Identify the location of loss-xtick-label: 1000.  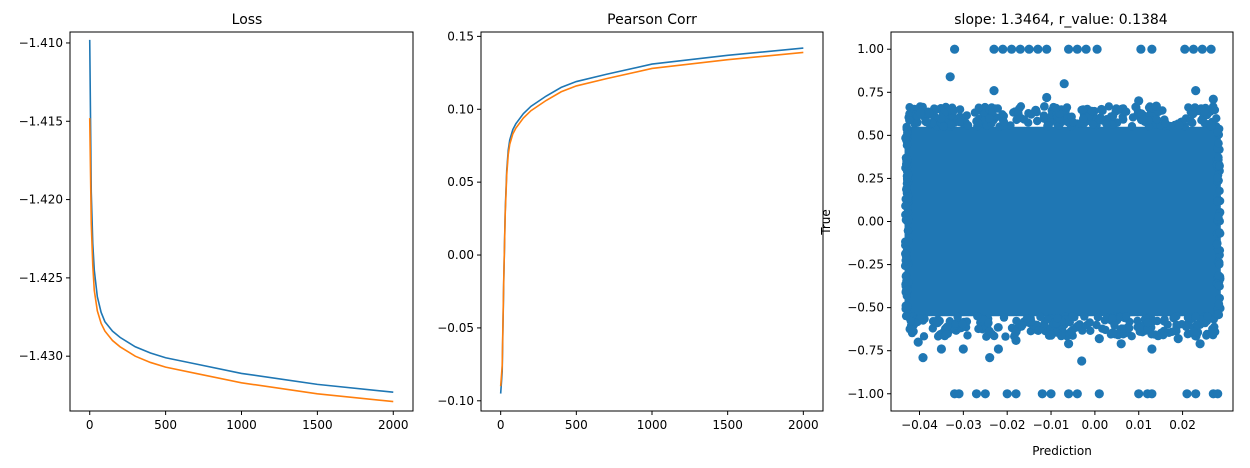
(241, 425).